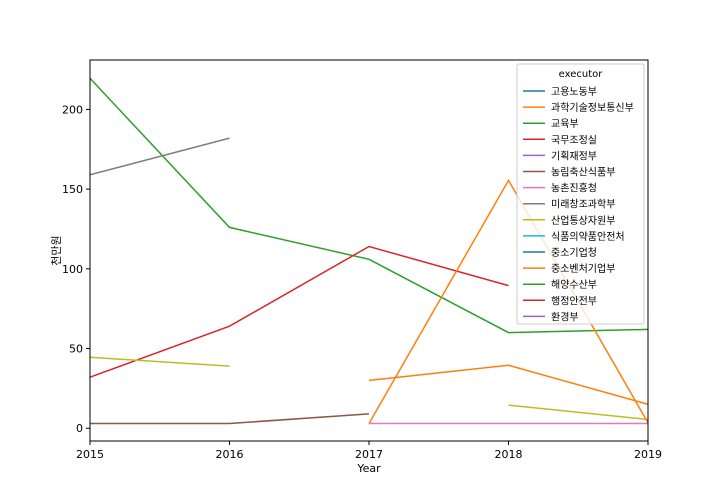  I want to click on legend-entry: 산업통상자원부, so click(583, 220).